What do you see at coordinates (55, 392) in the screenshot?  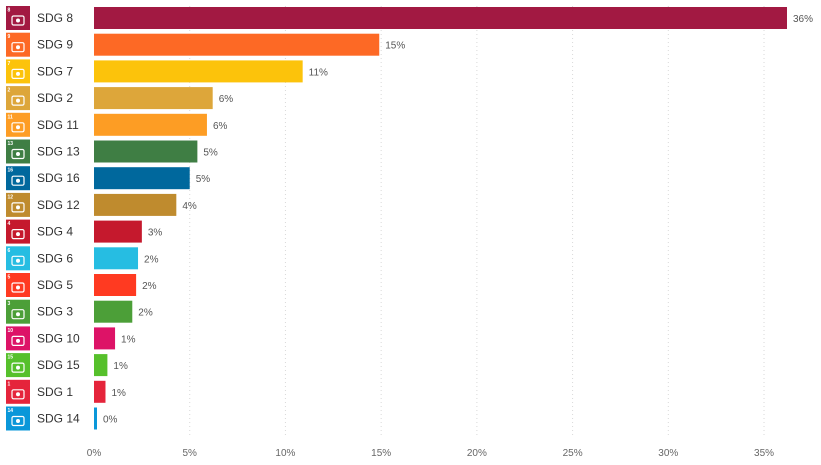 I see `category-label: SDG 1` at bounding box center [55, 392].